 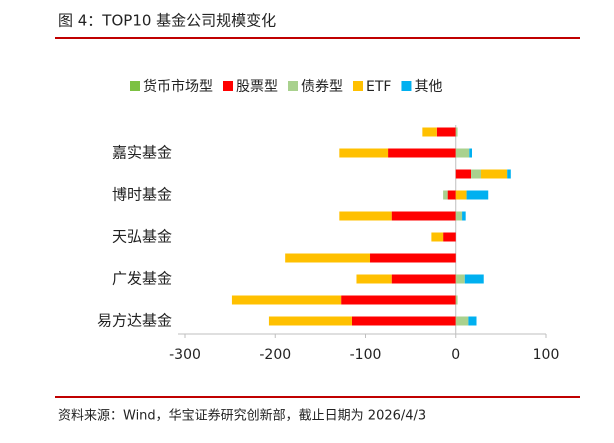 What do you see at coordinates (242, 416) in the screenshot?
I see `source: 资料来源：Wind，华宝证券研究创新部，截止日期为 2026/4/3` at bounding box center [242, 416].